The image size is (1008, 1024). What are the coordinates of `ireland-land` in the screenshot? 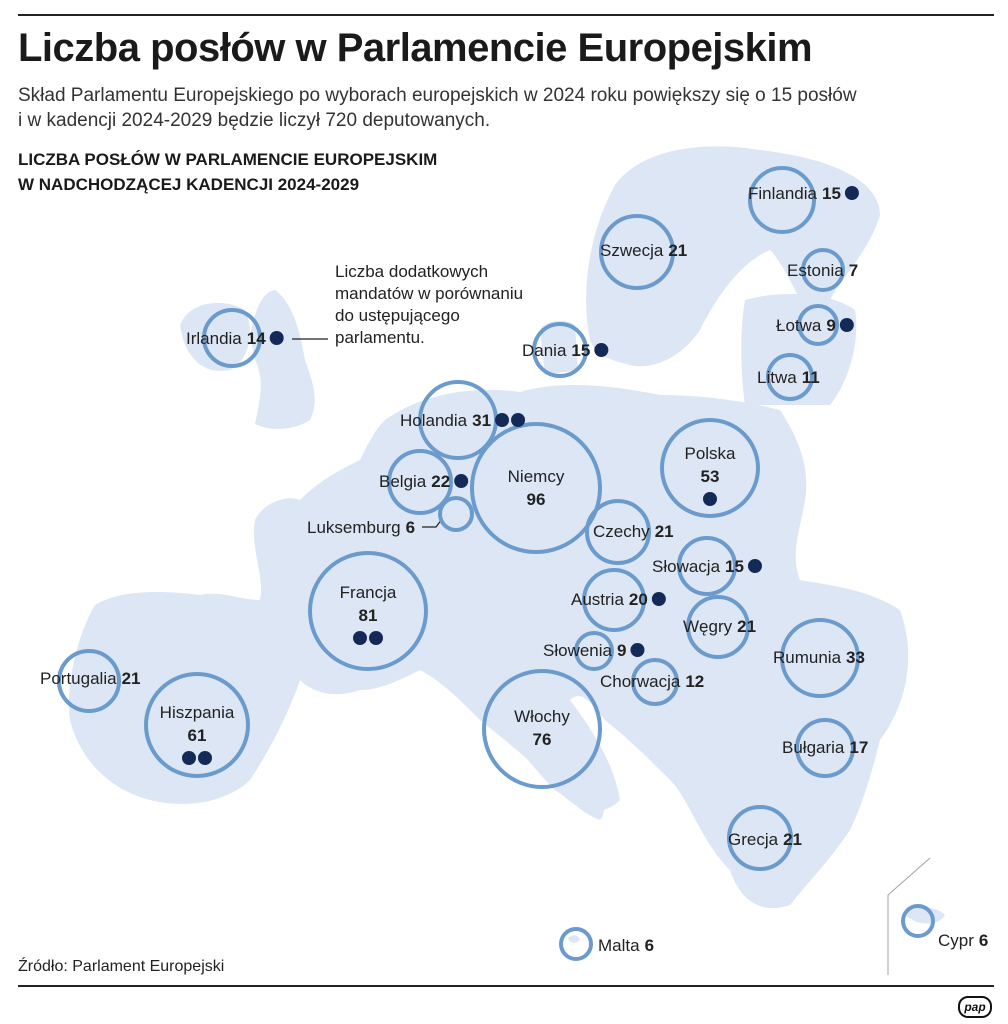 It's located at (215, 336).